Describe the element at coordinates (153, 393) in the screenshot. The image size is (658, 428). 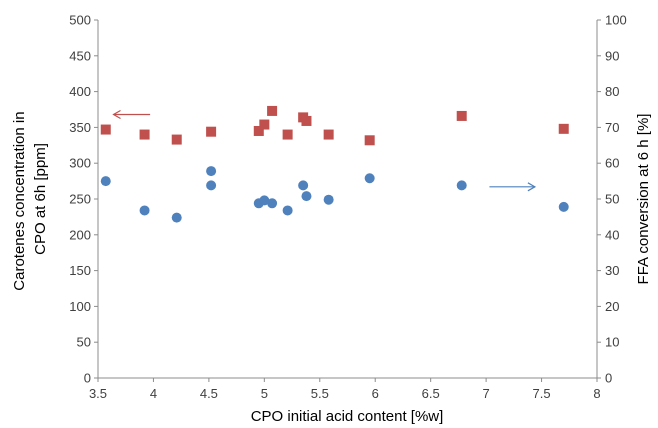
I see `x-tick-label: 4` at that location.